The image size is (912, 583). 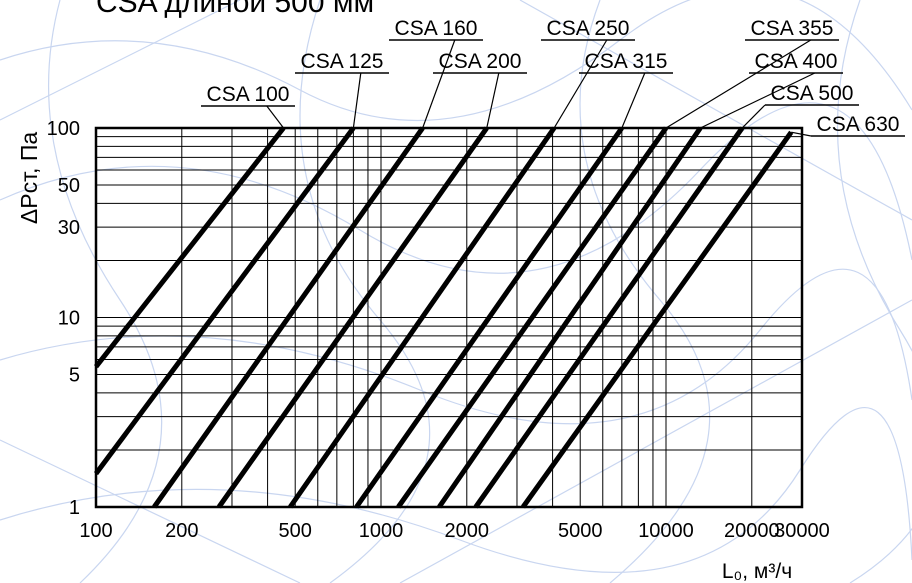 What do you see at coordinates (381, 531) in the screenshot?
I see `x-tick-label: 1000` at bounding box center [381, 531].